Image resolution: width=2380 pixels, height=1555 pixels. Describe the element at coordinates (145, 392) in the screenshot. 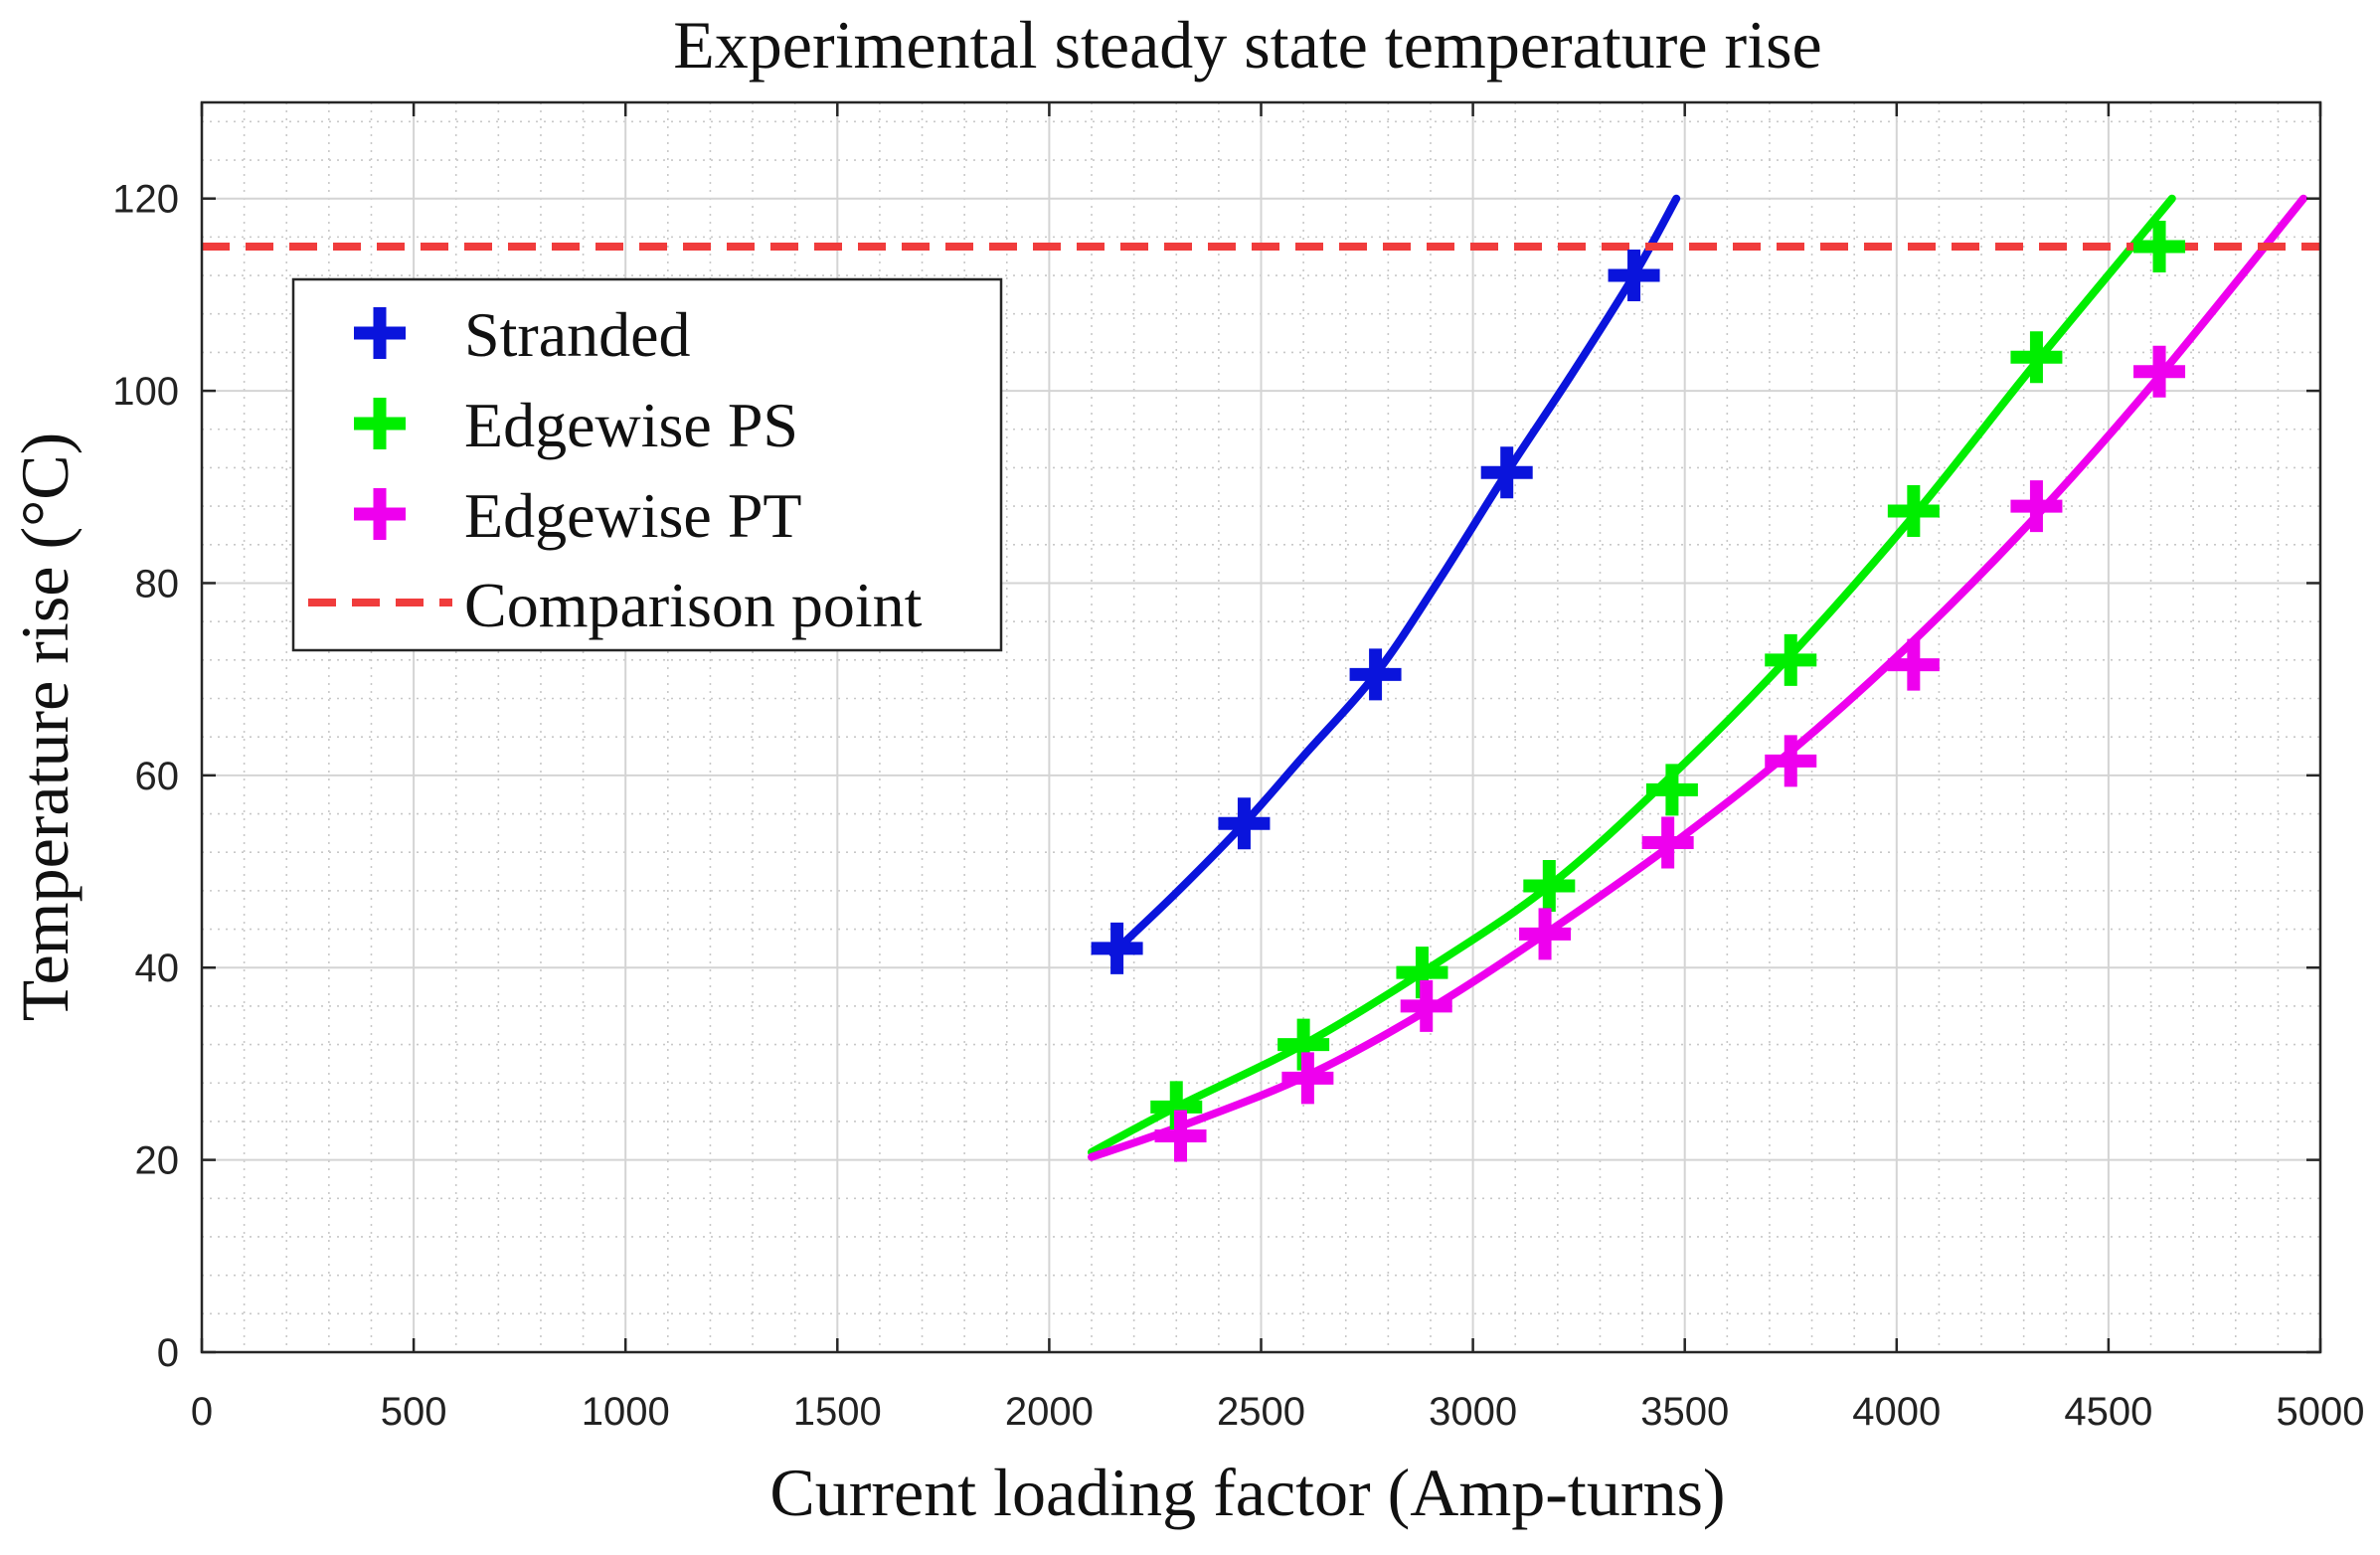

I see `y-tick-label: 100` at that location.